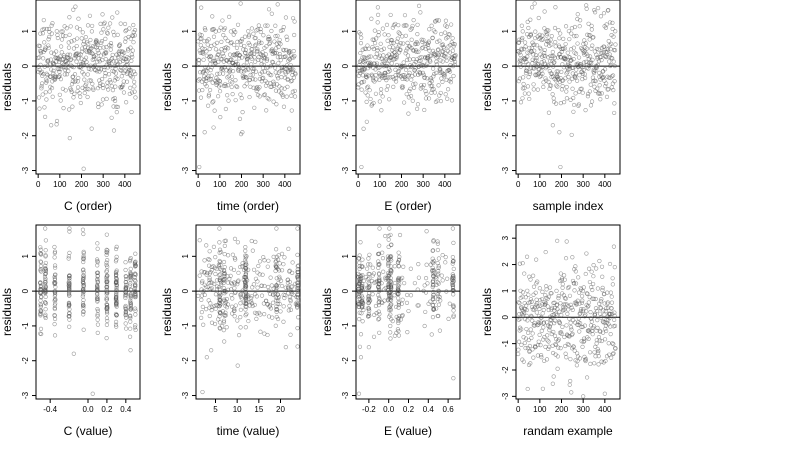 The width and height of the screenshot is (800, 450). I want to click on x-axis-title: time (value), so click(248, 431).